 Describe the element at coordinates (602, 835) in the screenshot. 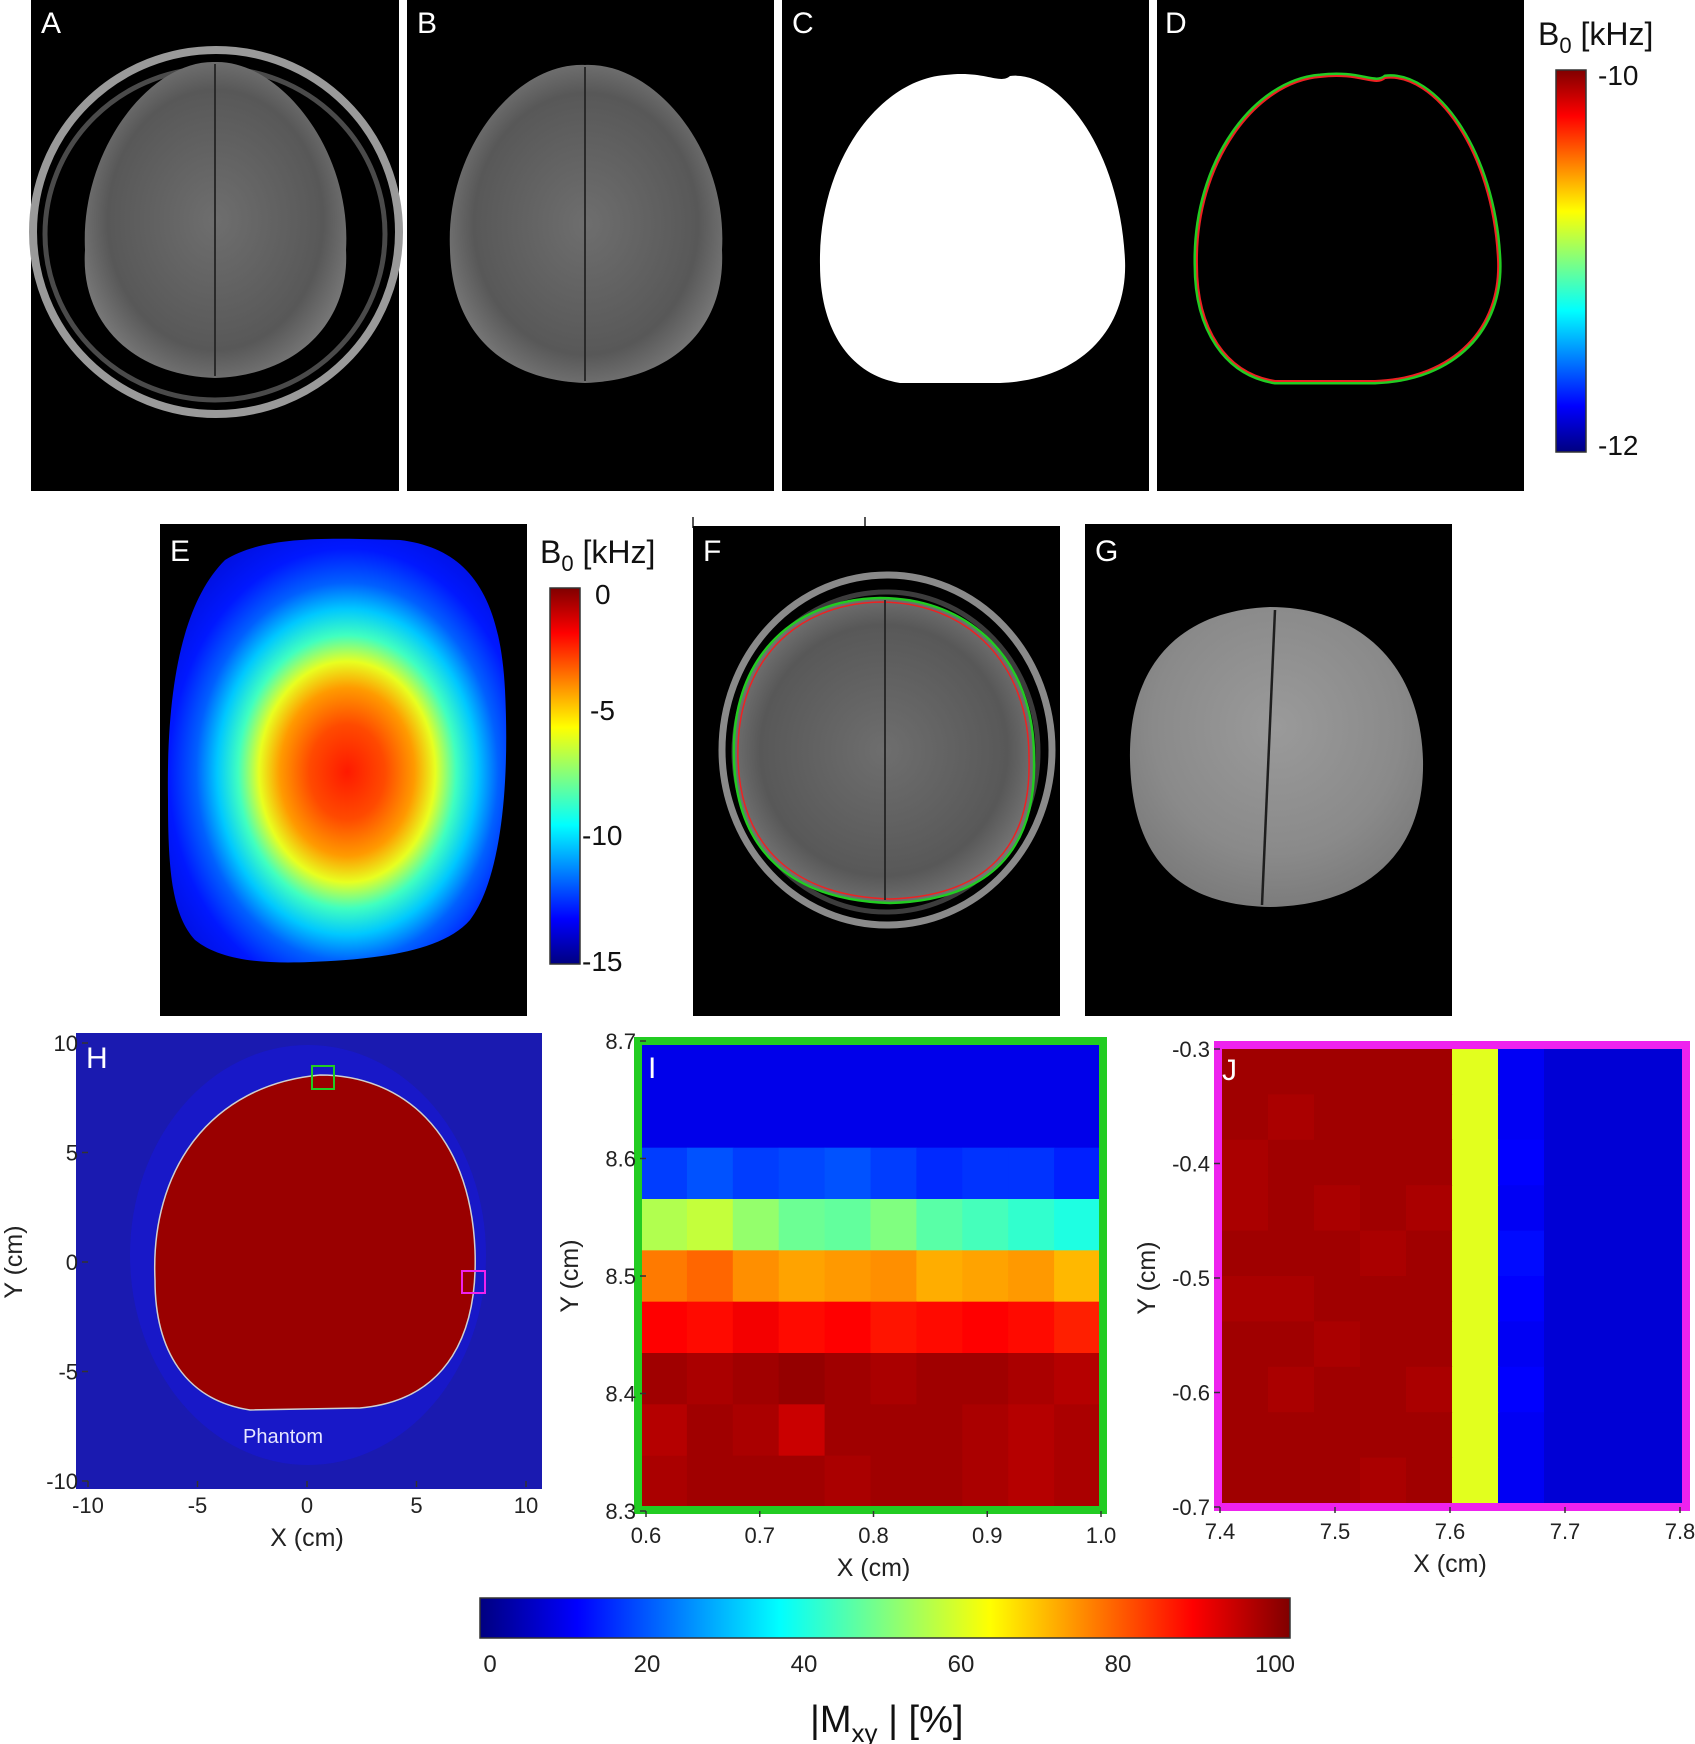

I see `colorbar-e-tick: -10` at that location.